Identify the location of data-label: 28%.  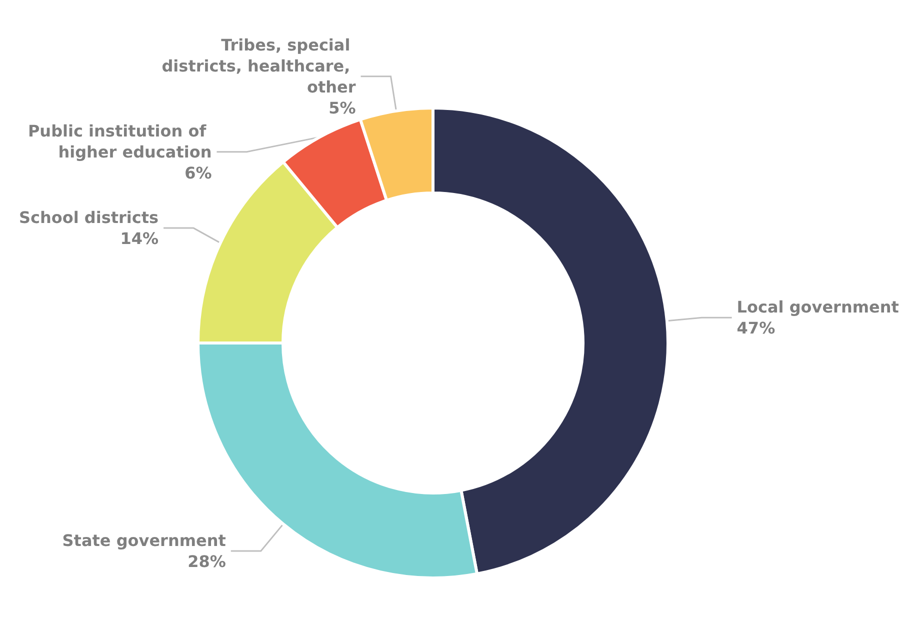
(207, 562).